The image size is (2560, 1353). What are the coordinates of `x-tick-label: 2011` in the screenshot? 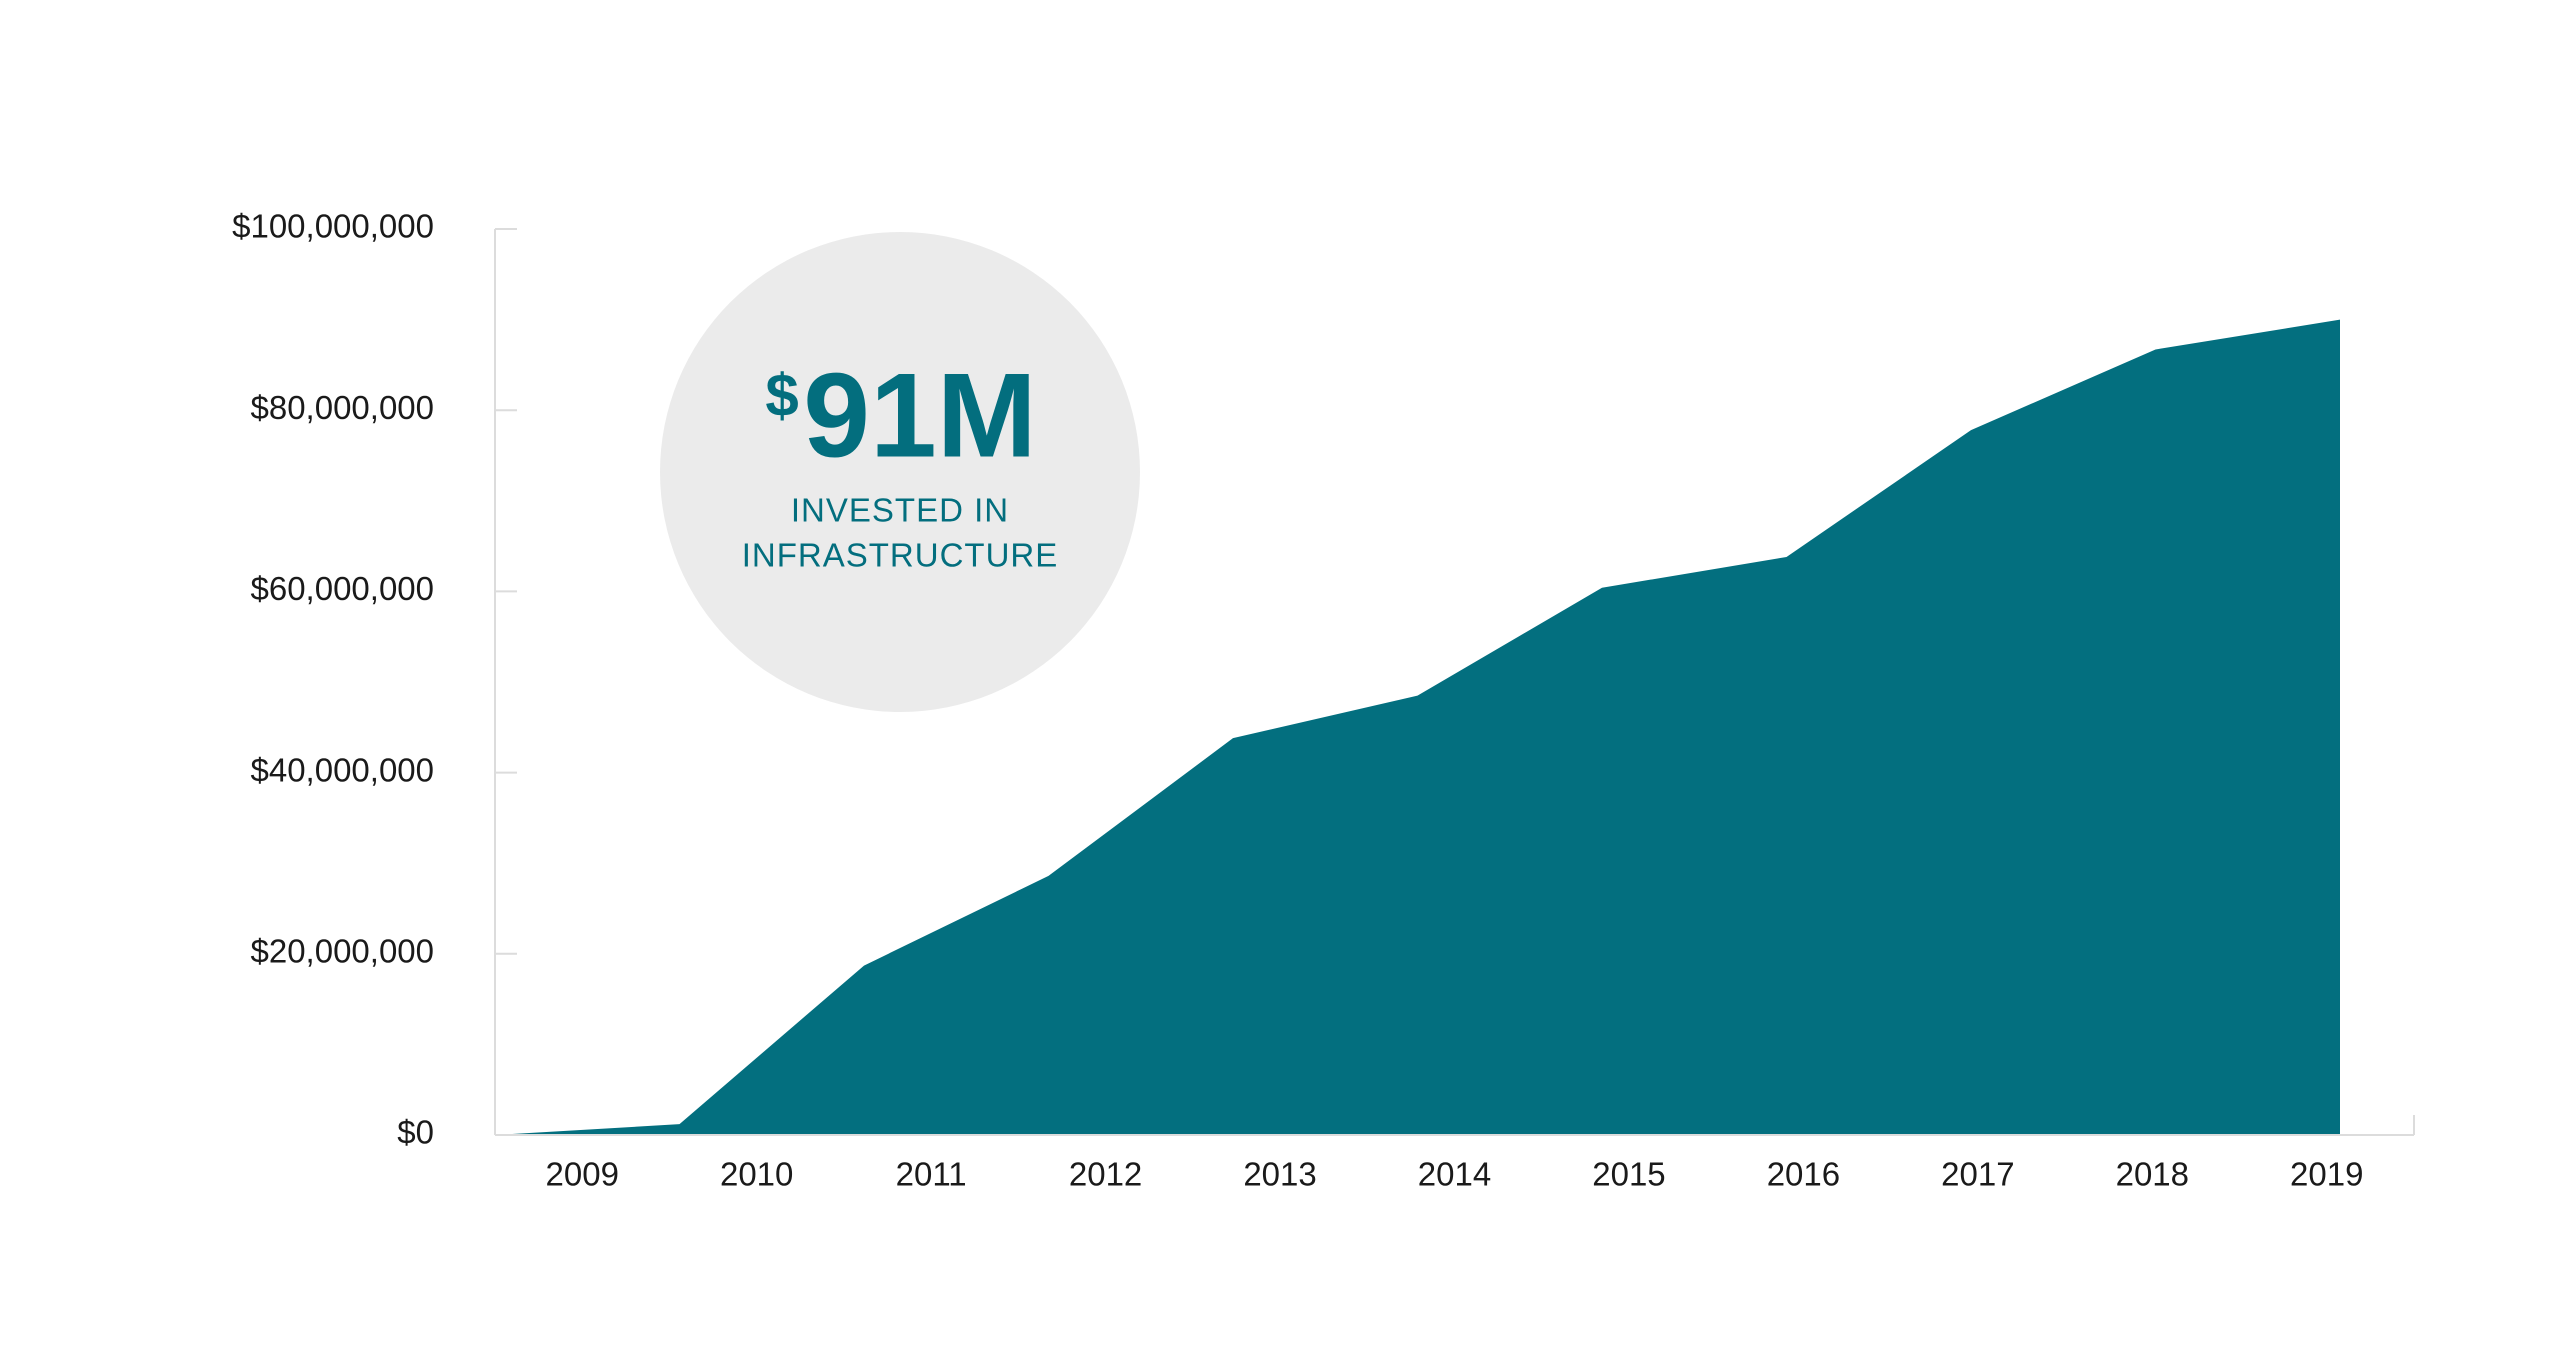 It's located at (931, 1174).